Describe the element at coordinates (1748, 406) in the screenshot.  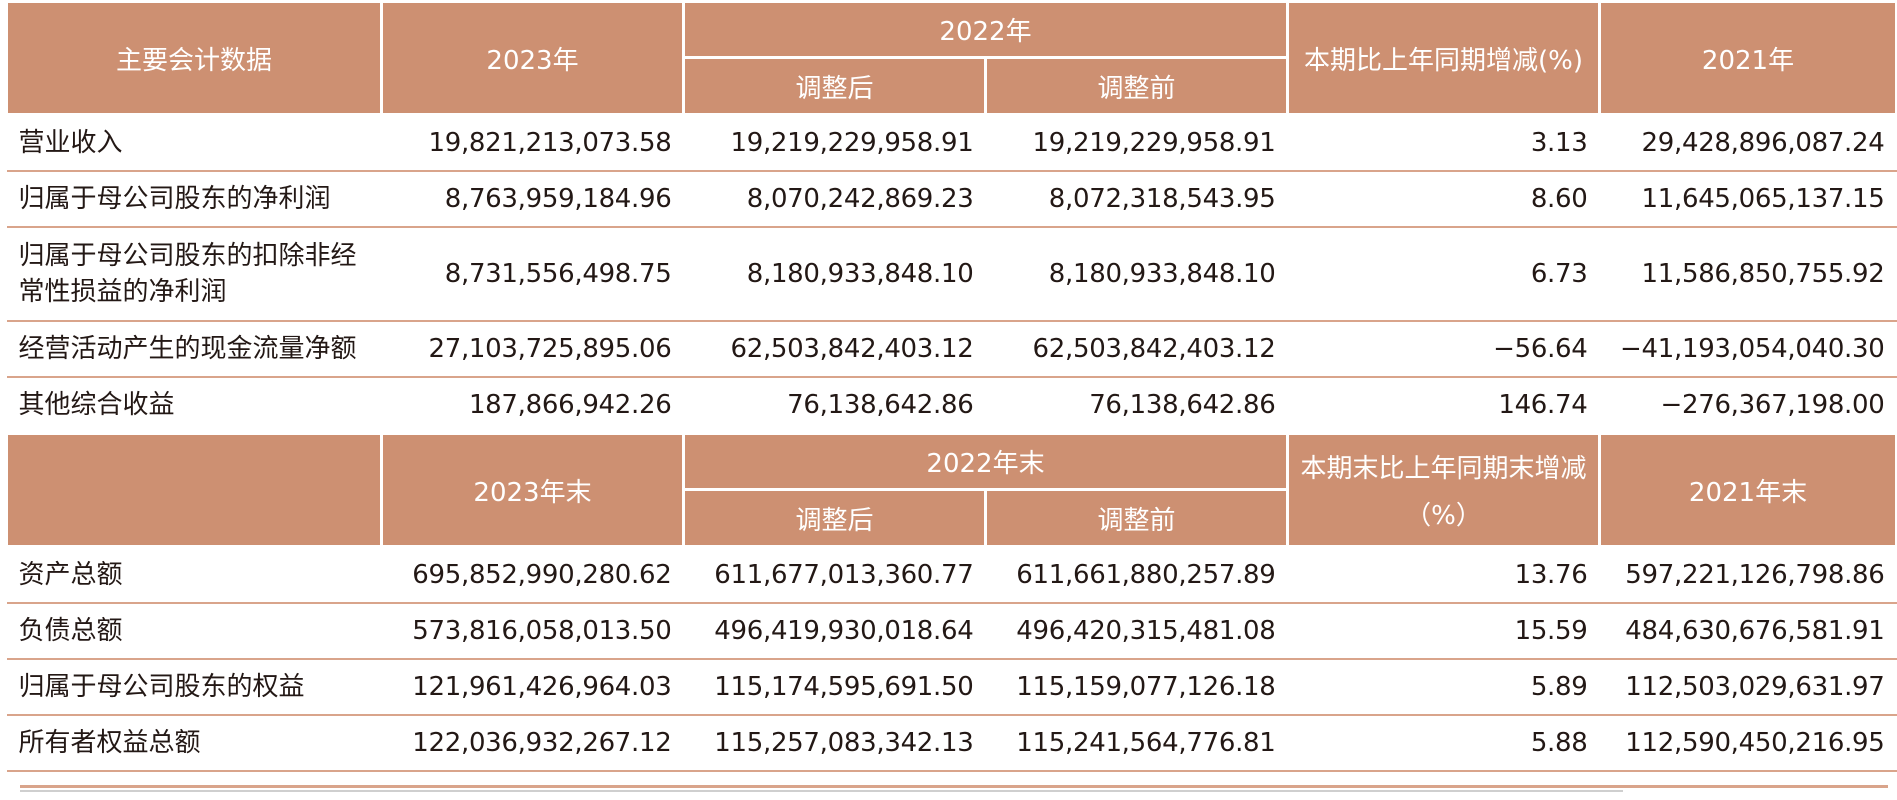
I see `cell-2021: −276,367,198.00` at that location.